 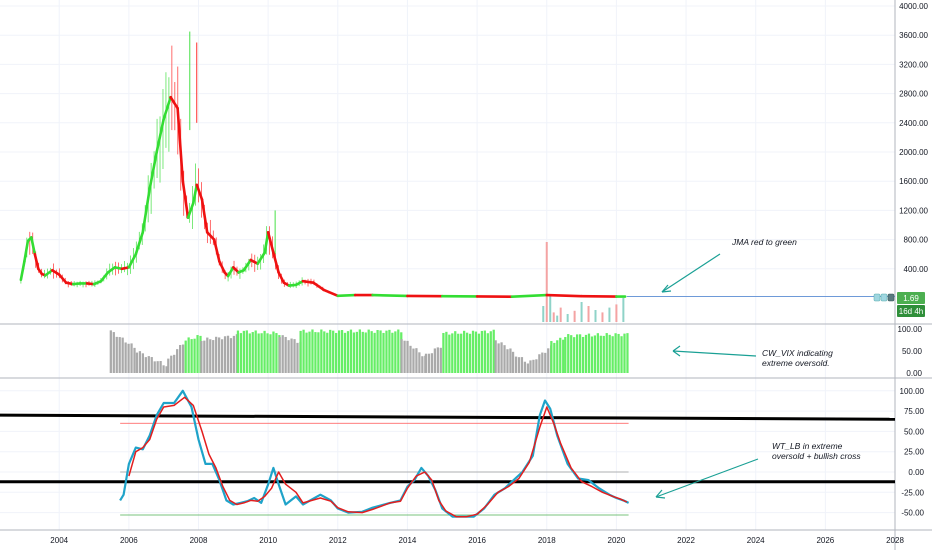 I want to click on replay-markers, so click(x=884, y=297).